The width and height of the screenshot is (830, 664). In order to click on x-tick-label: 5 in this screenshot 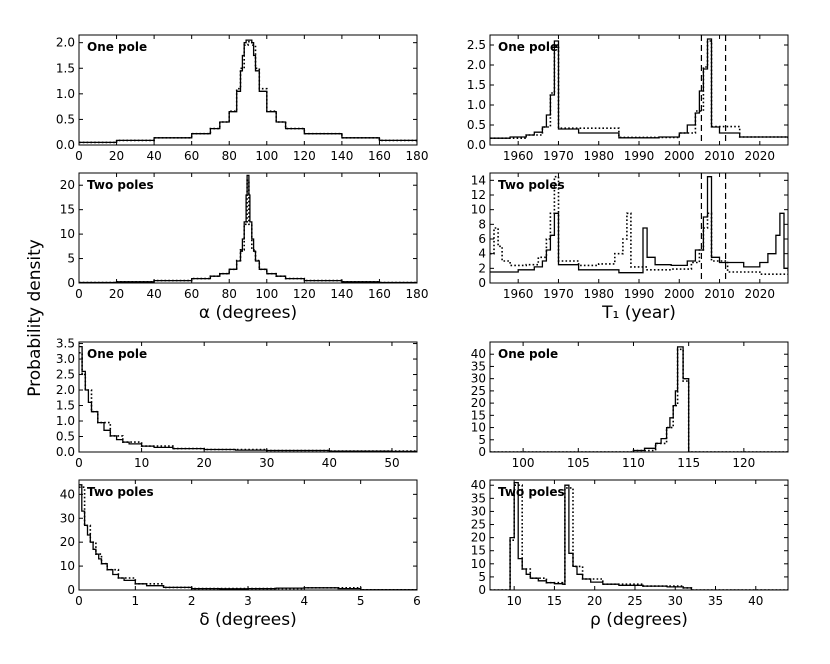, I will do `click(361, 601)`.